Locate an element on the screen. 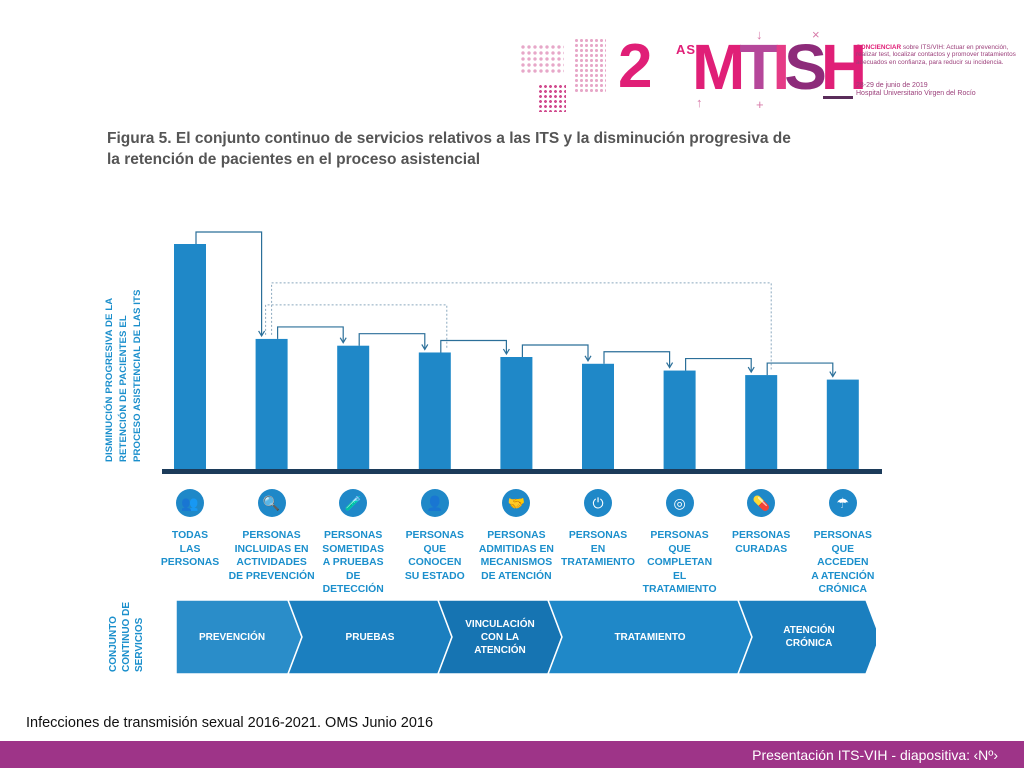 The image size is (1024, 768). continuum-arrows is located at coordinates (528, 637).